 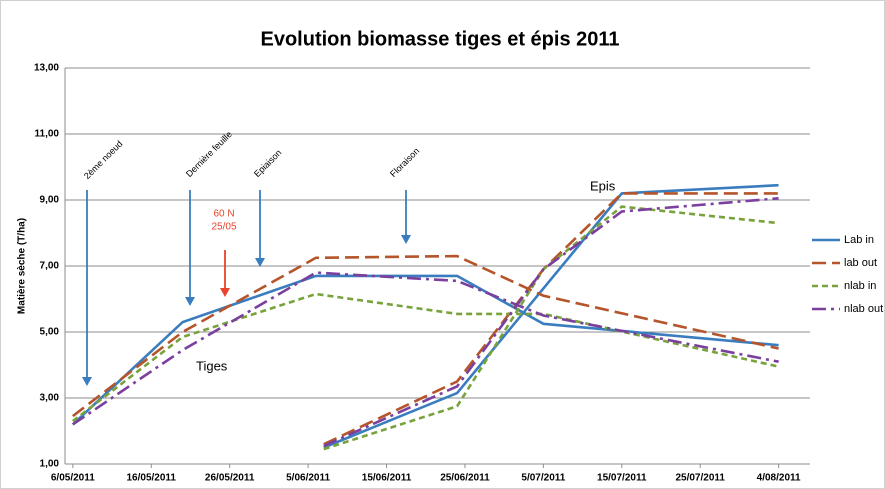 I want to click on x-tick-label: 6/05/2011, so click(x=73, y=478).